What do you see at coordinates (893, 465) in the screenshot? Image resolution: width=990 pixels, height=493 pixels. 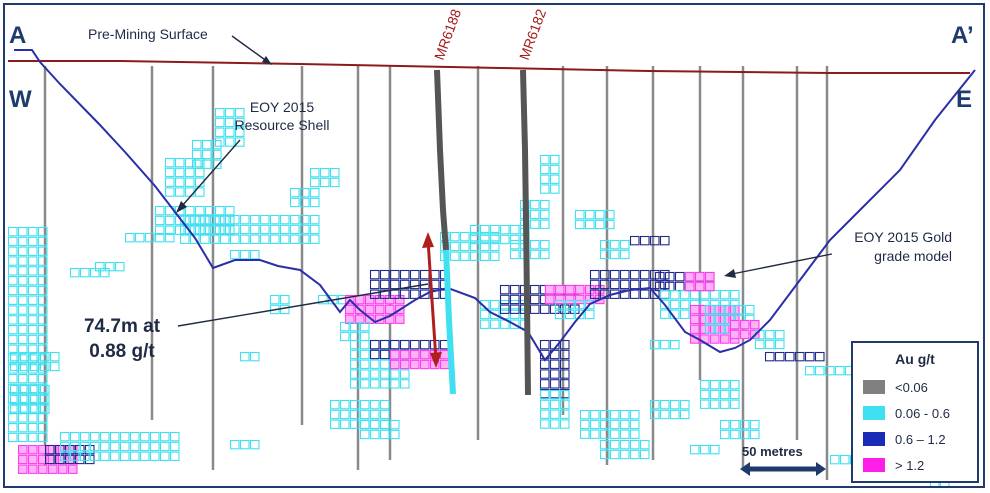 I see `legend-item-high: > 1.2` at bounding box center [893, 465].